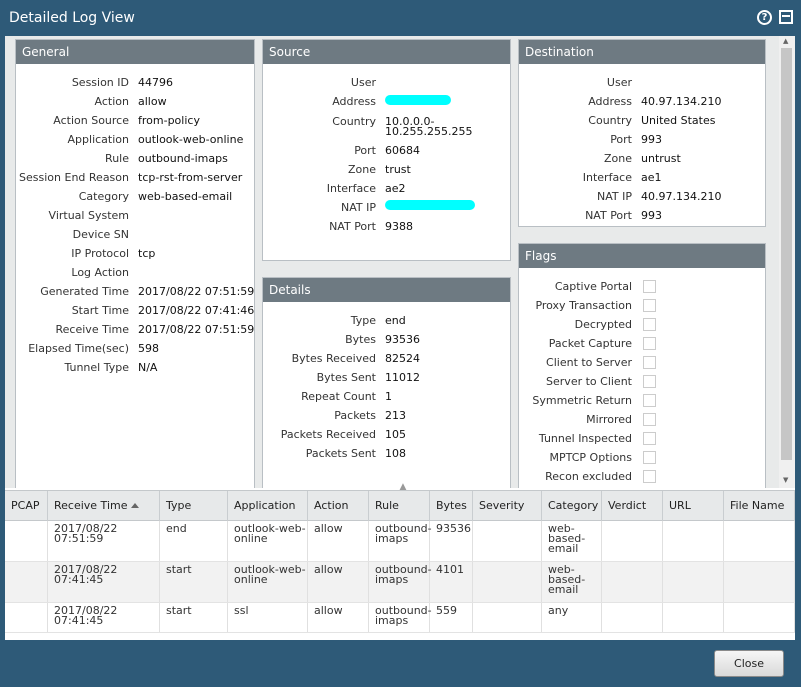 This screenshot has width=801, height=687. What do you see at coordinates (176, 528) in the screenshot?
I see `cell-line: end` at bounding box center [176, 528].